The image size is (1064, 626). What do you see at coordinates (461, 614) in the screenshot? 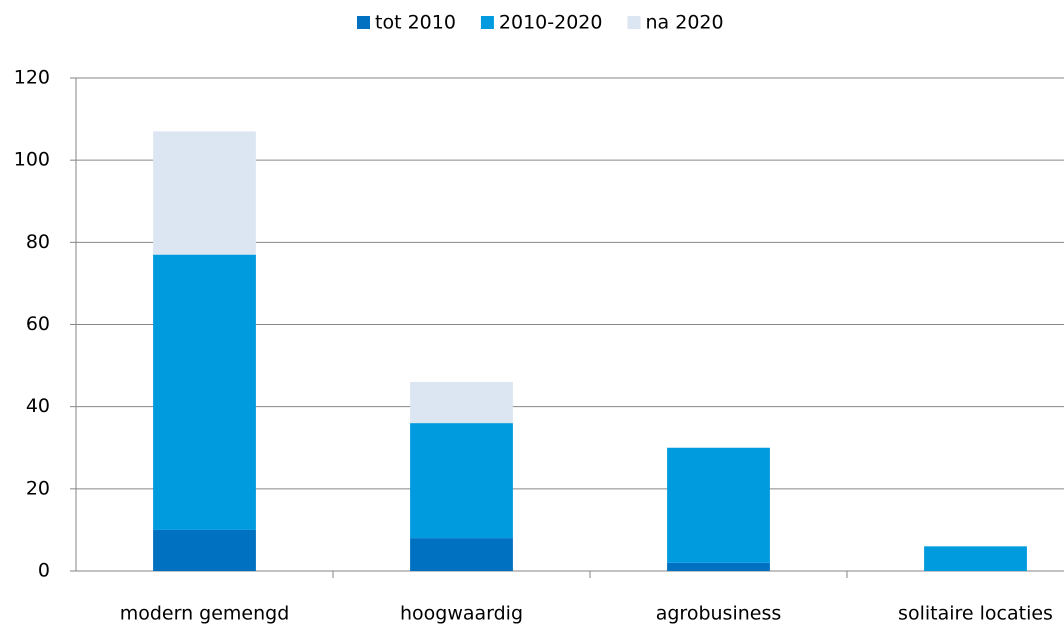
I see `x-tick-label: hoogwaardig` at bounding box center [461, 614].